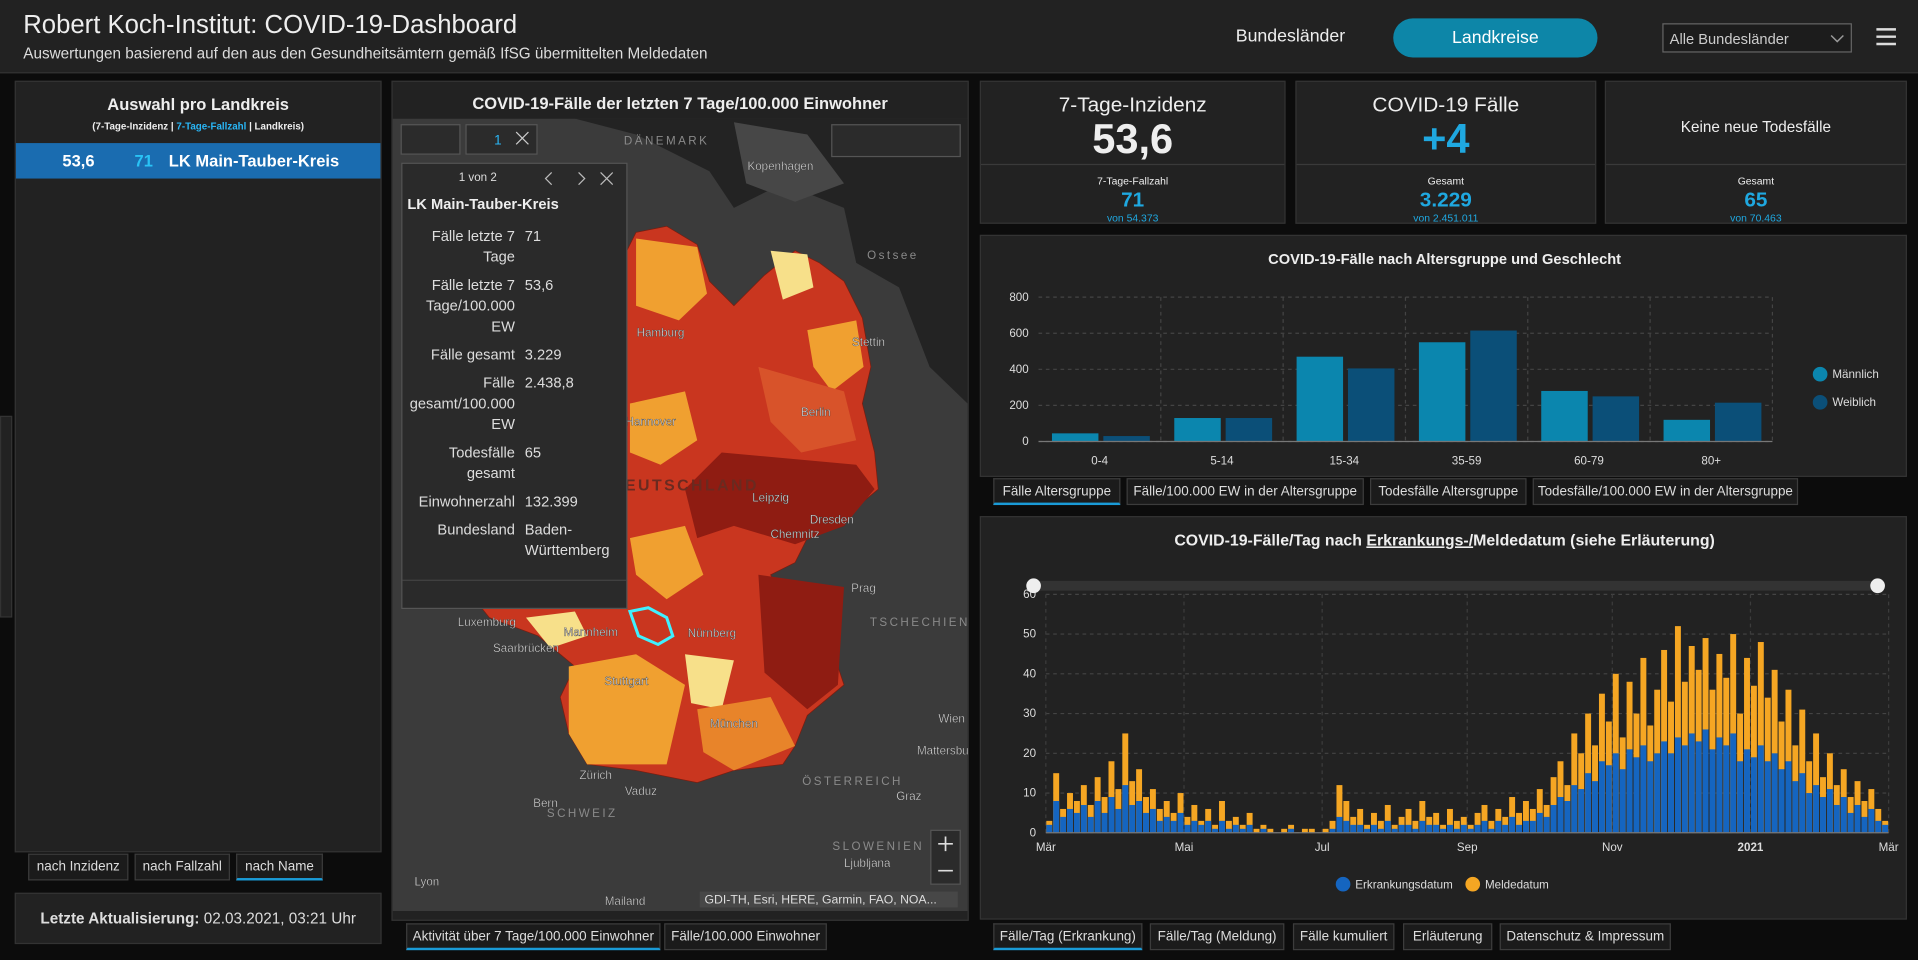 The image size is (1918, 960). Describe the element at coordinates (1751, 847) in the screenshot. I see `x-tick-label: 2021` at that location.